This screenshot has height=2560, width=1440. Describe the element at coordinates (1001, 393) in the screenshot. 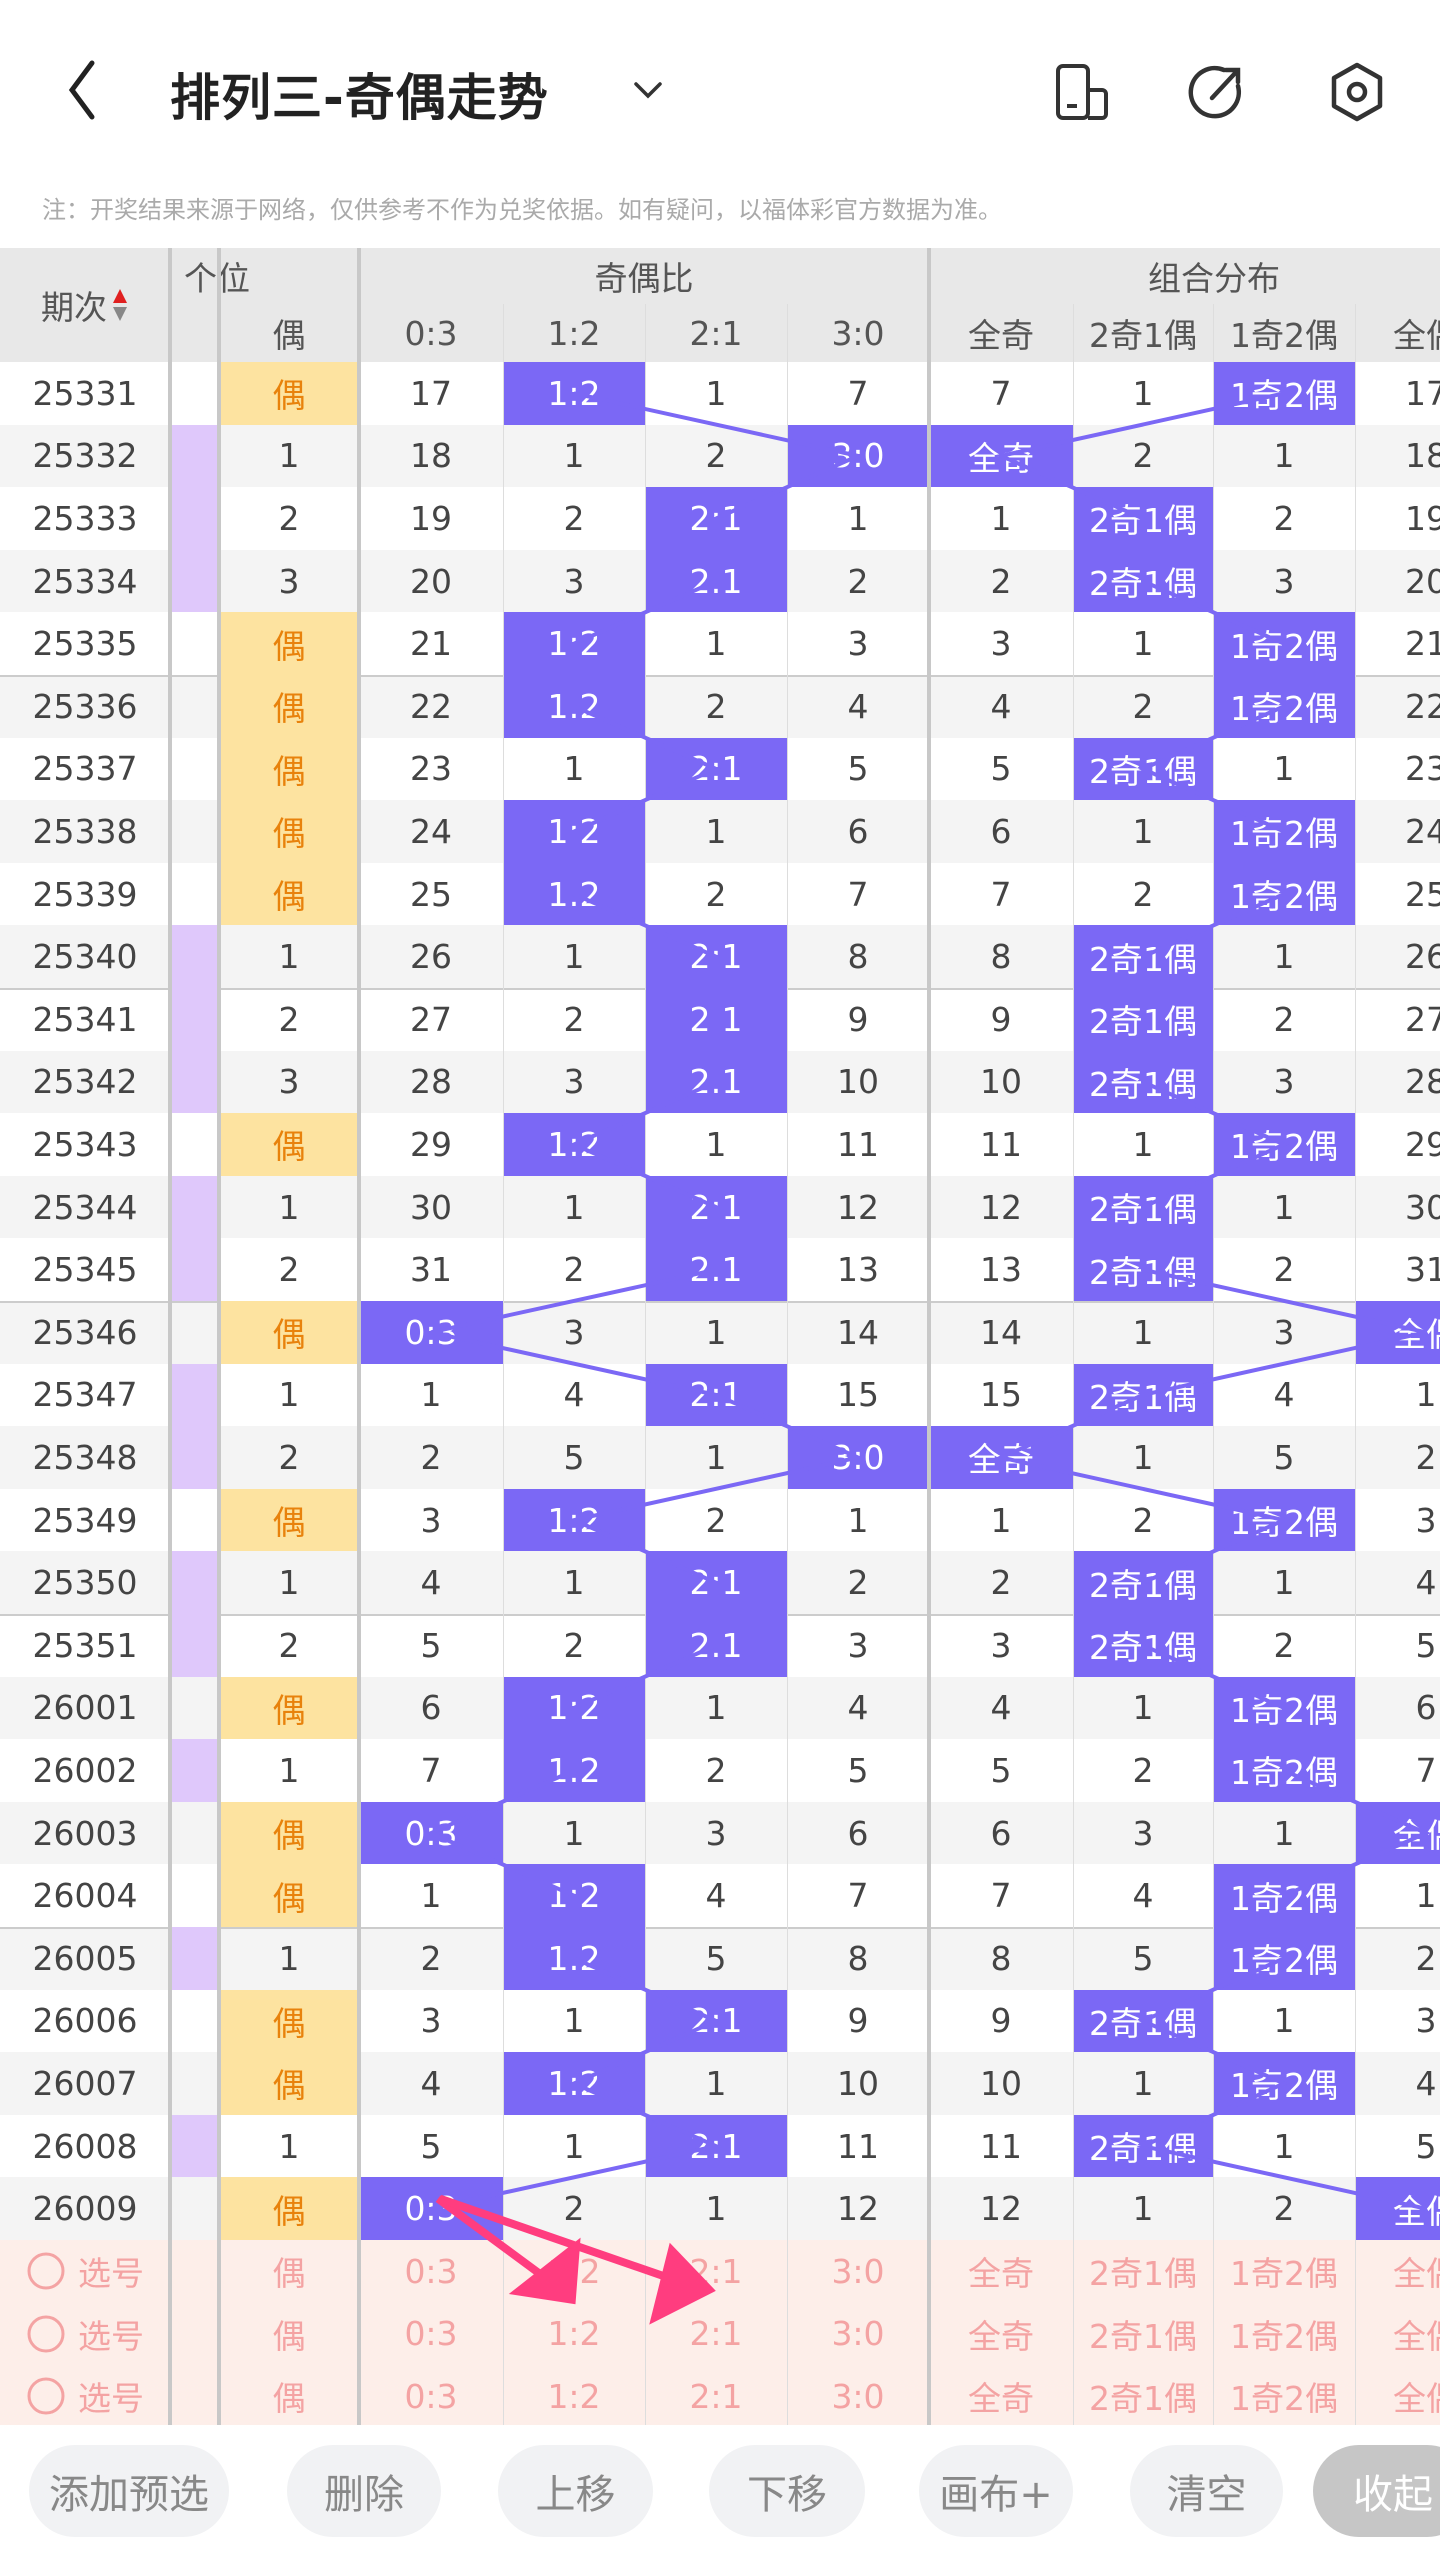

I see `combo-miss-cell: 7` at that location.